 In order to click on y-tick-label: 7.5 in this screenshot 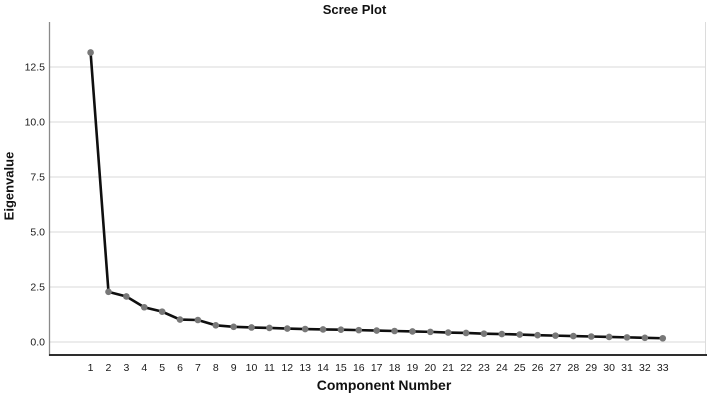, I will do `click(37, 178)`.